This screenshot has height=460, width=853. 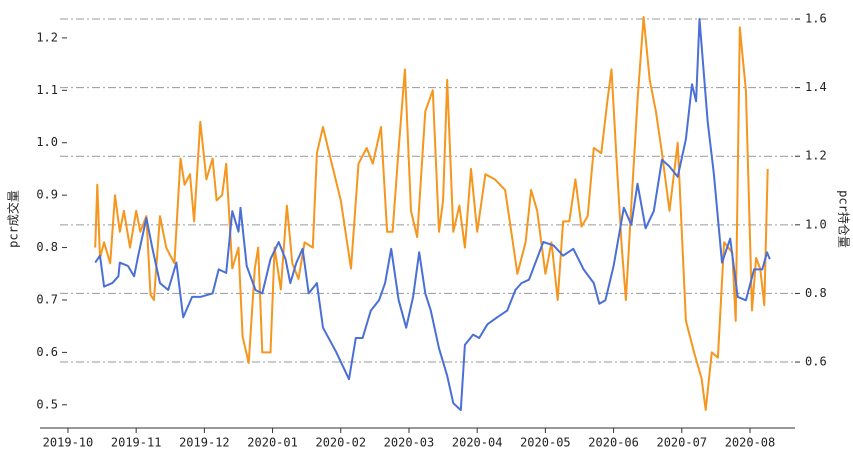 I want to click on x-tick-label: 2020-01, so click(x=272, y=443).